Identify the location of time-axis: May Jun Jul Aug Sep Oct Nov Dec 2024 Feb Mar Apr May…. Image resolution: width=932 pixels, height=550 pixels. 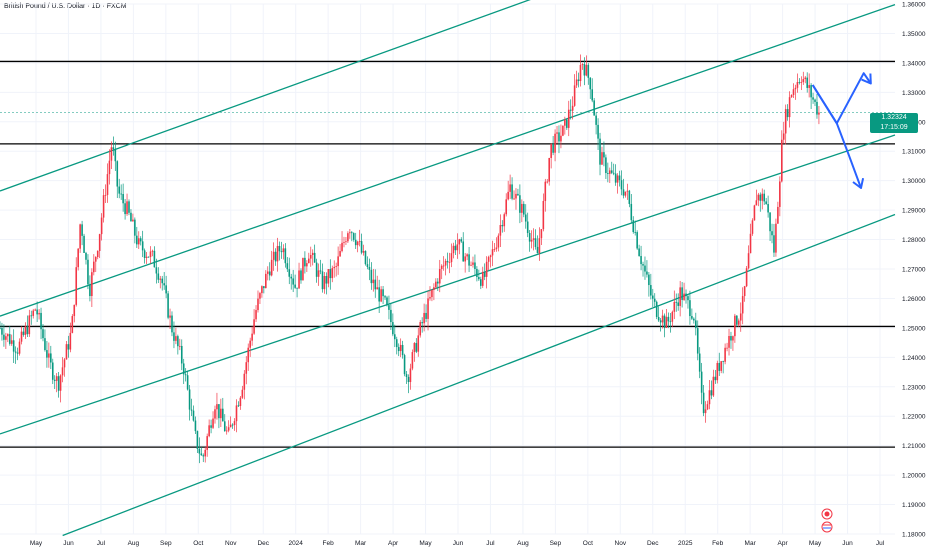
(457, 543).